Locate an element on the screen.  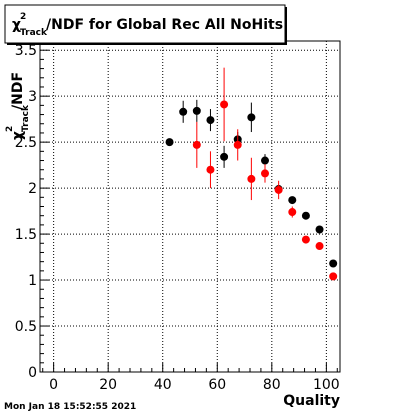
y-tick-label: 2 is located at coordinates (32, 189).